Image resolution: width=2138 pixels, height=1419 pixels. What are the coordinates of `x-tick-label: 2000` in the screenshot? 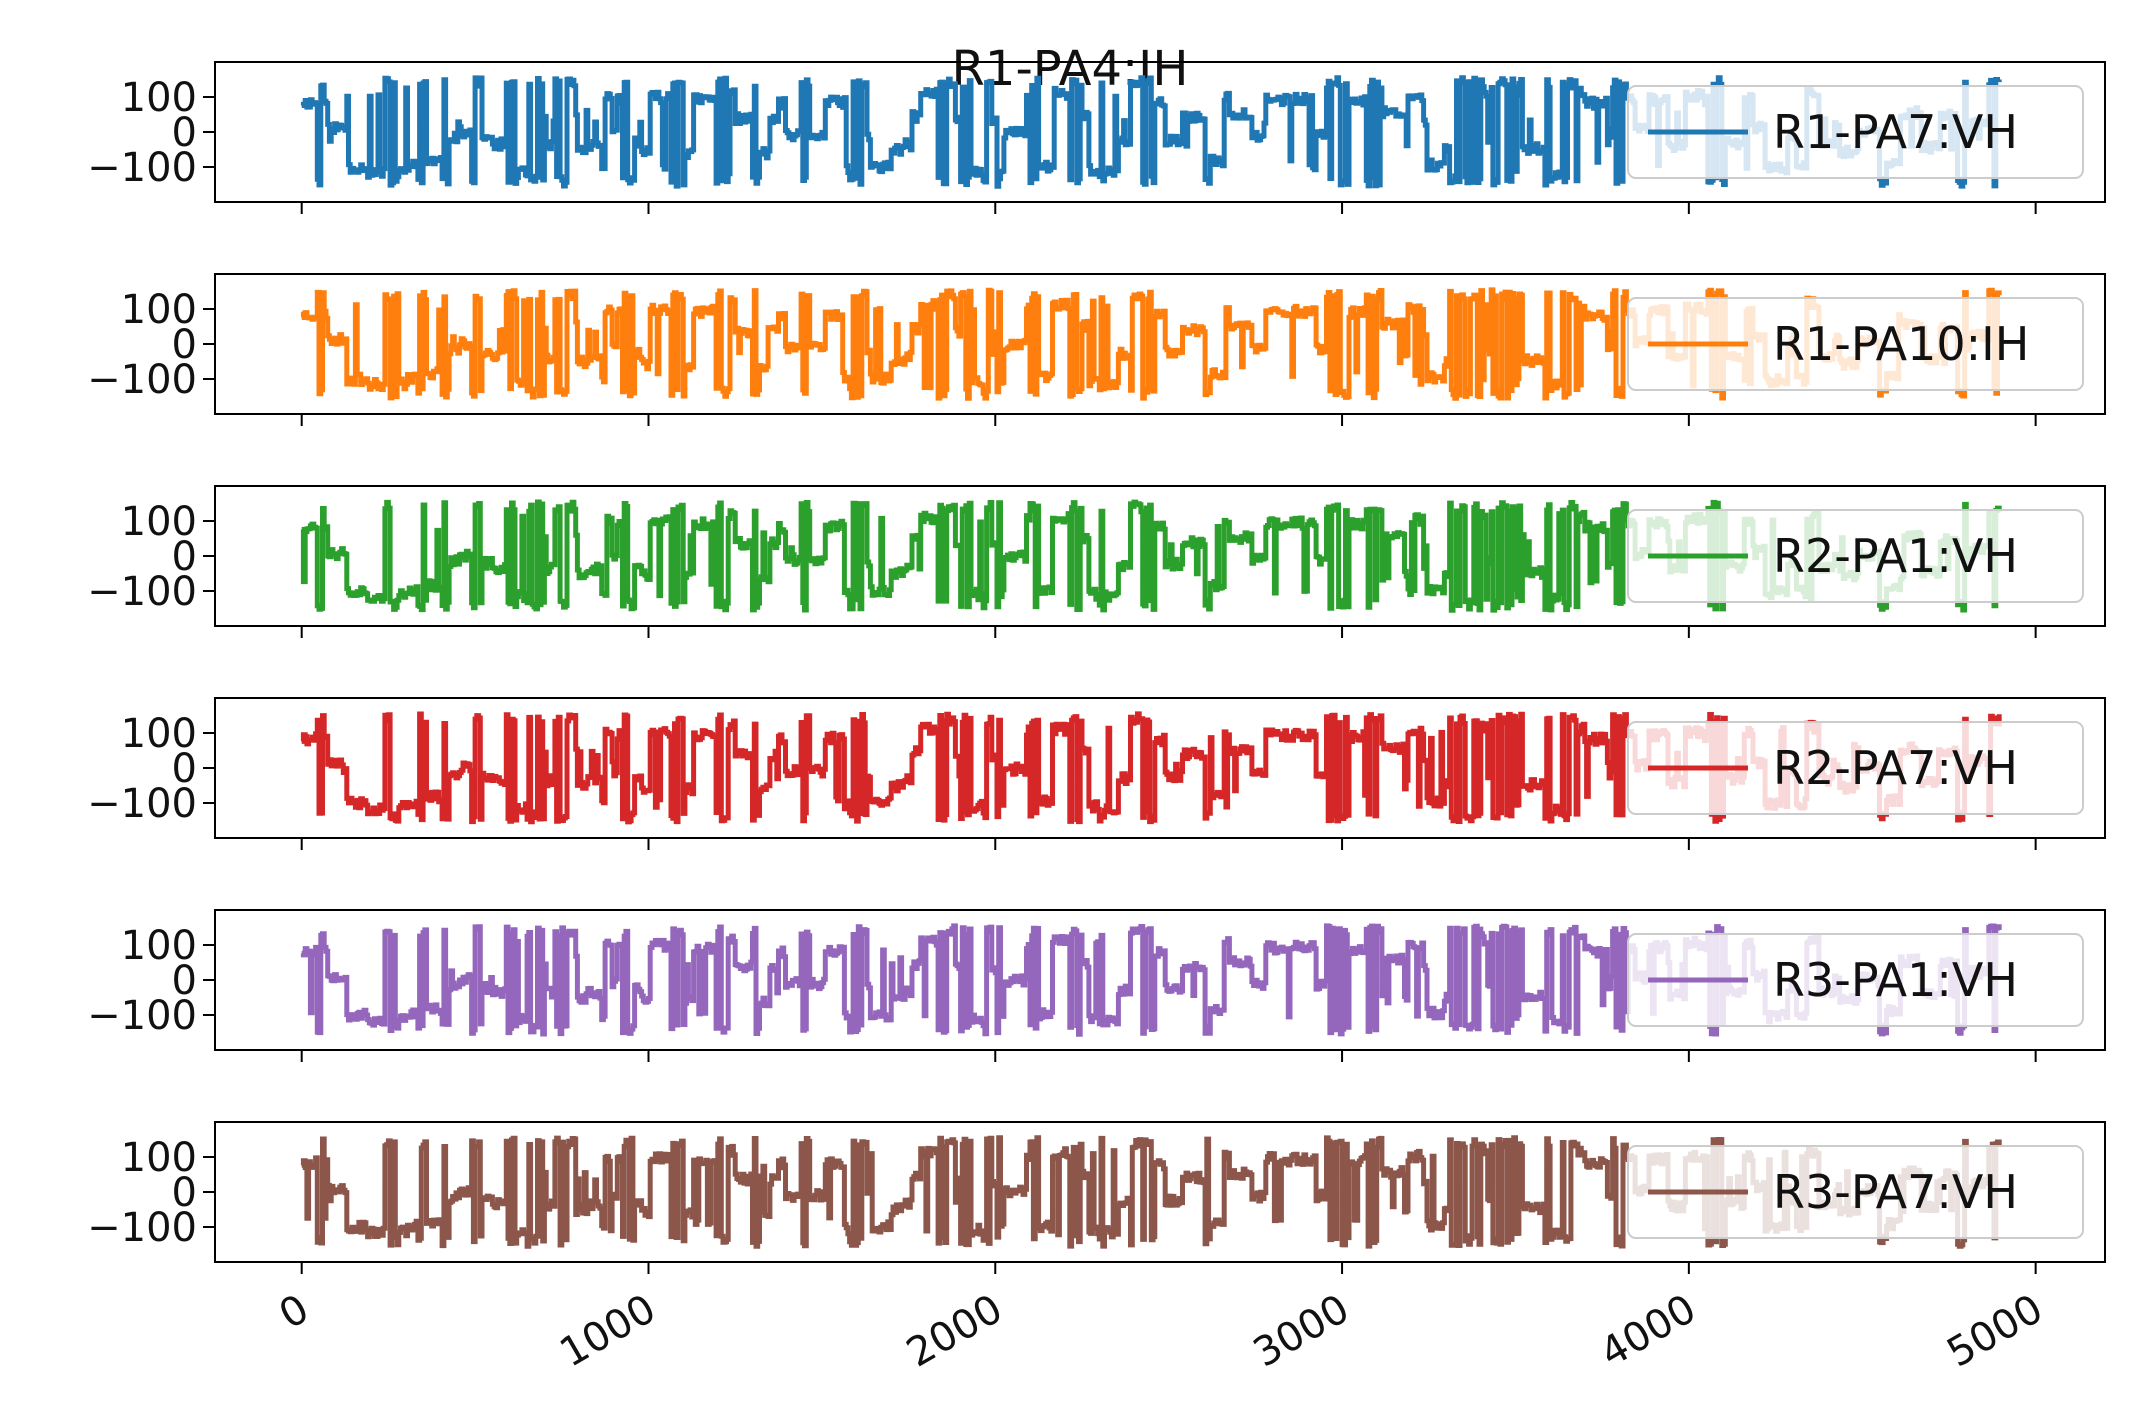 It's located at (954, 1331).